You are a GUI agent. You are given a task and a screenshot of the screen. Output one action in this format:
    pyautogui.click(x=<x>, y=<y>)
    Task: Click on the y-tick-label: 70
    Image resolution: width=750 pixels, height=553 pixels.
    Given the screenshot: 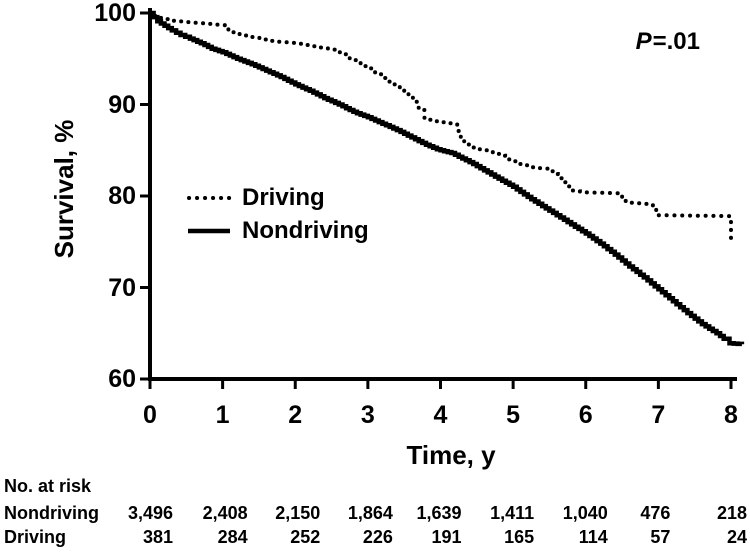 What is the action you would take?
    pyautogui.click(x=122, y=287)
    